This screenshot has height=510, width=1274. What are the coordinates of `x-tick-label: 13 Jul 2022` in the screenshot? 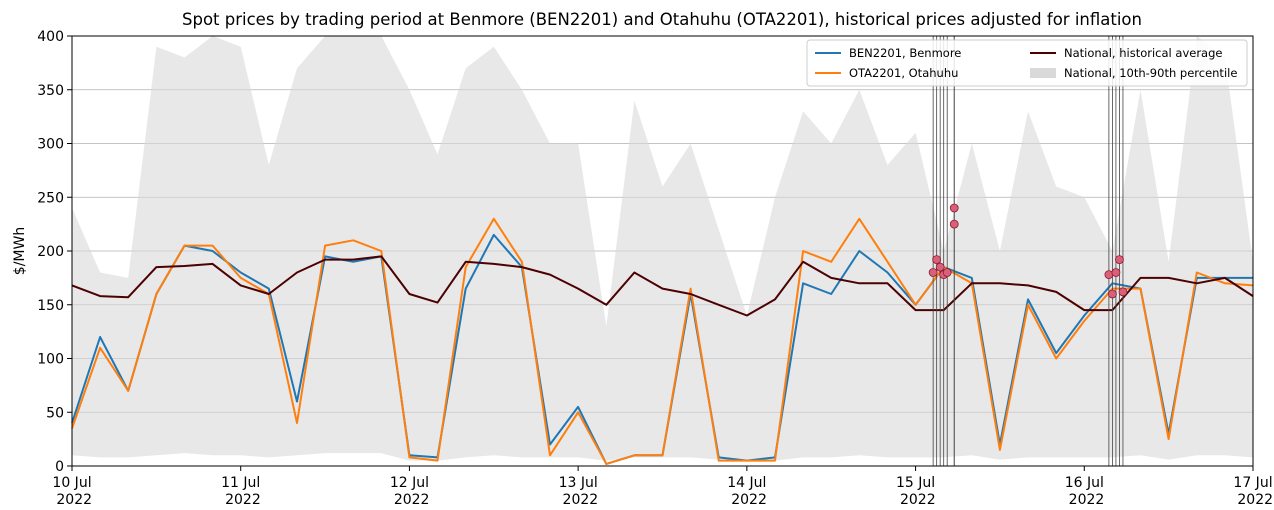 It's located at (578, 491).